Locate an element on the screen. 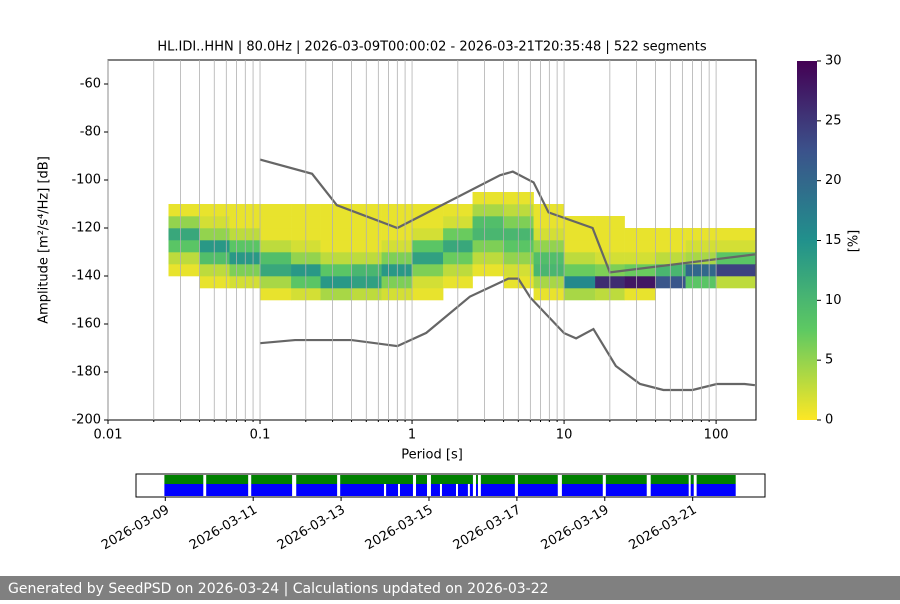  x-tick-label: 2026-03-13 is located at coordinates (311, 528).